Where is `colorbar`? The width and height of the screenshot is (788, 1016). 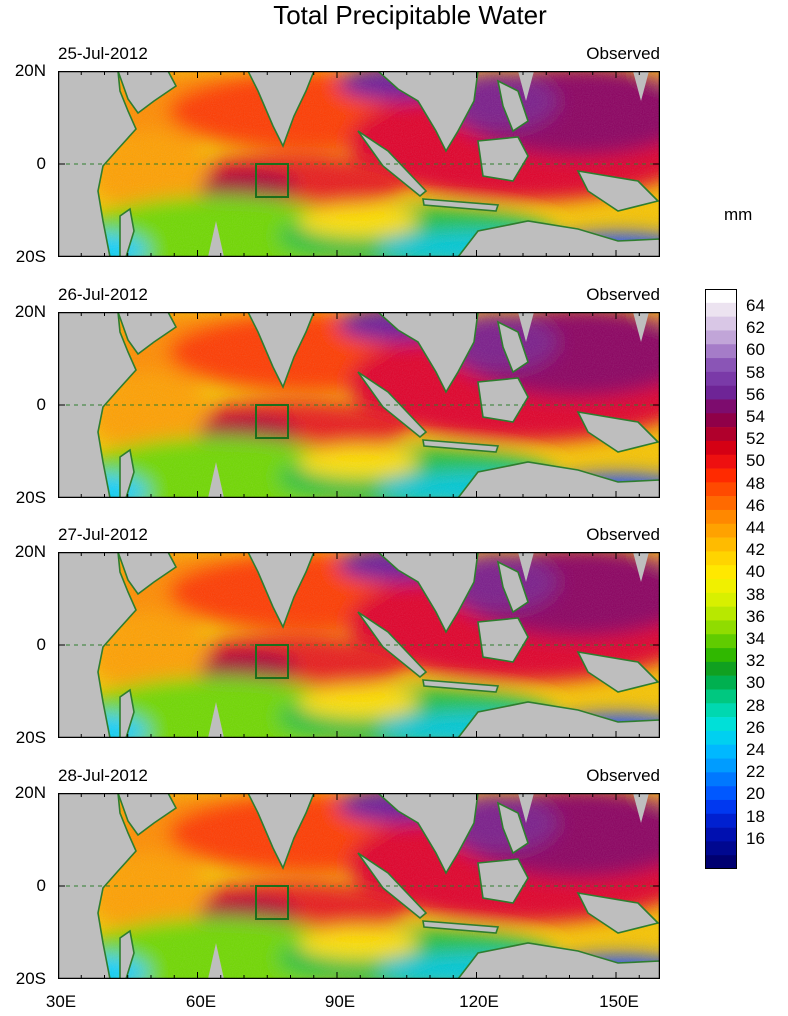
colorbar is located at coordinates (721, 579).